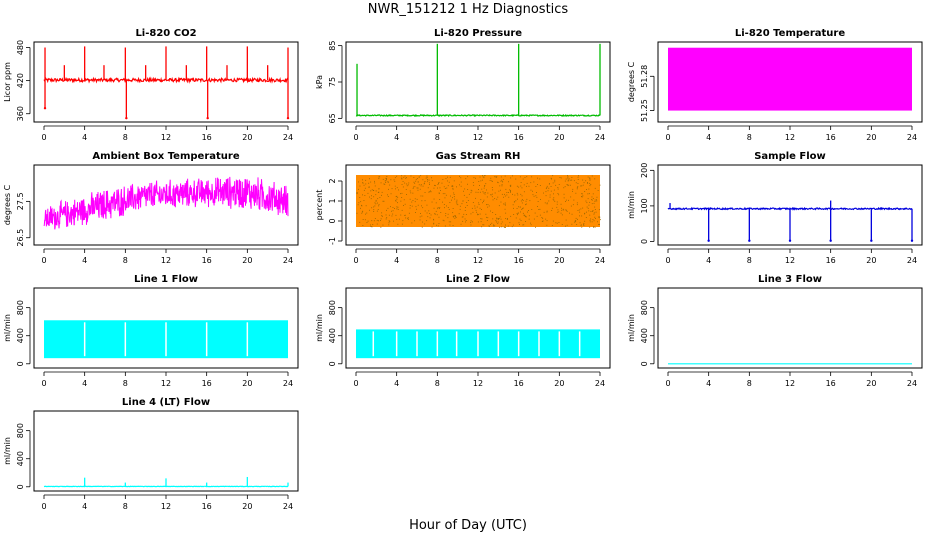 The image size is (936, 540). Describe the element at coordinates (43, 137) in the screenshot. I see `x-tick-label: 0` at that location.